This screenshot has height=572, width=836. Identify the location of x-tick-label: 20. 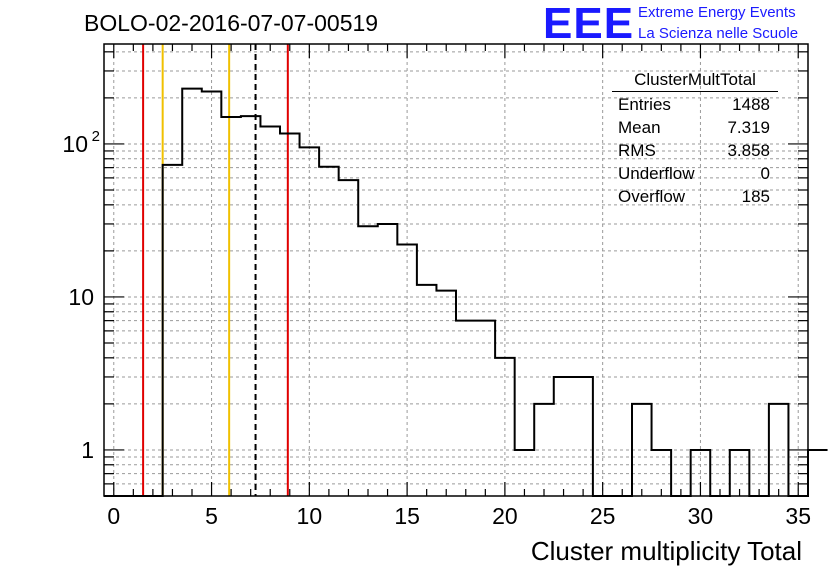
(505, 516).